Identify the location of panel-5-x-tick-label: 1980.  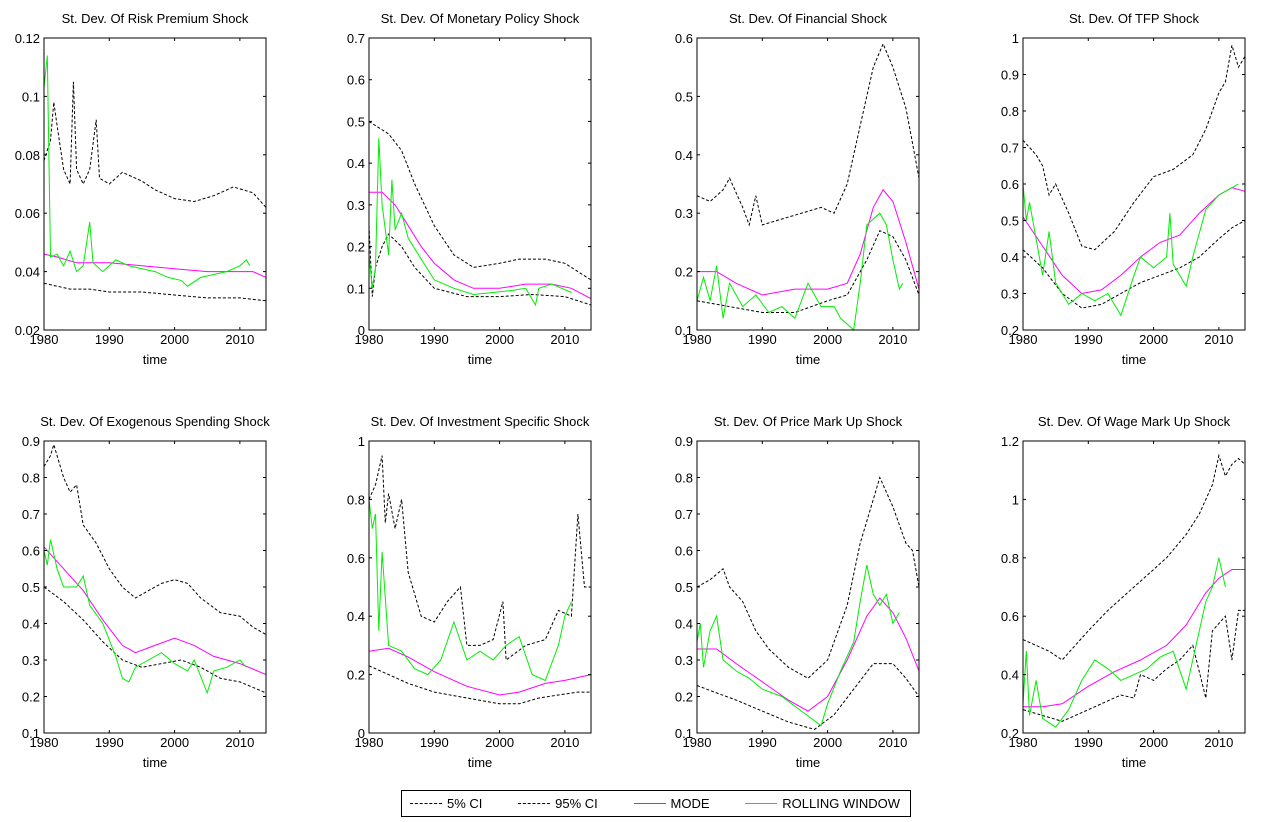
(44, 742).